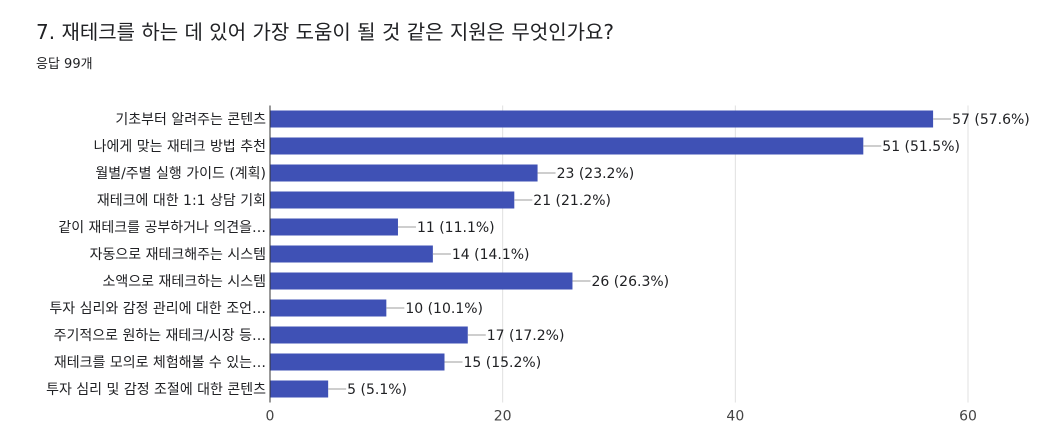 This screenshot has width=1044, height=447. Describe the element at coordinates (456, 228) in the screenshot. I see `data-label: 11 (11.1%)` at that location.